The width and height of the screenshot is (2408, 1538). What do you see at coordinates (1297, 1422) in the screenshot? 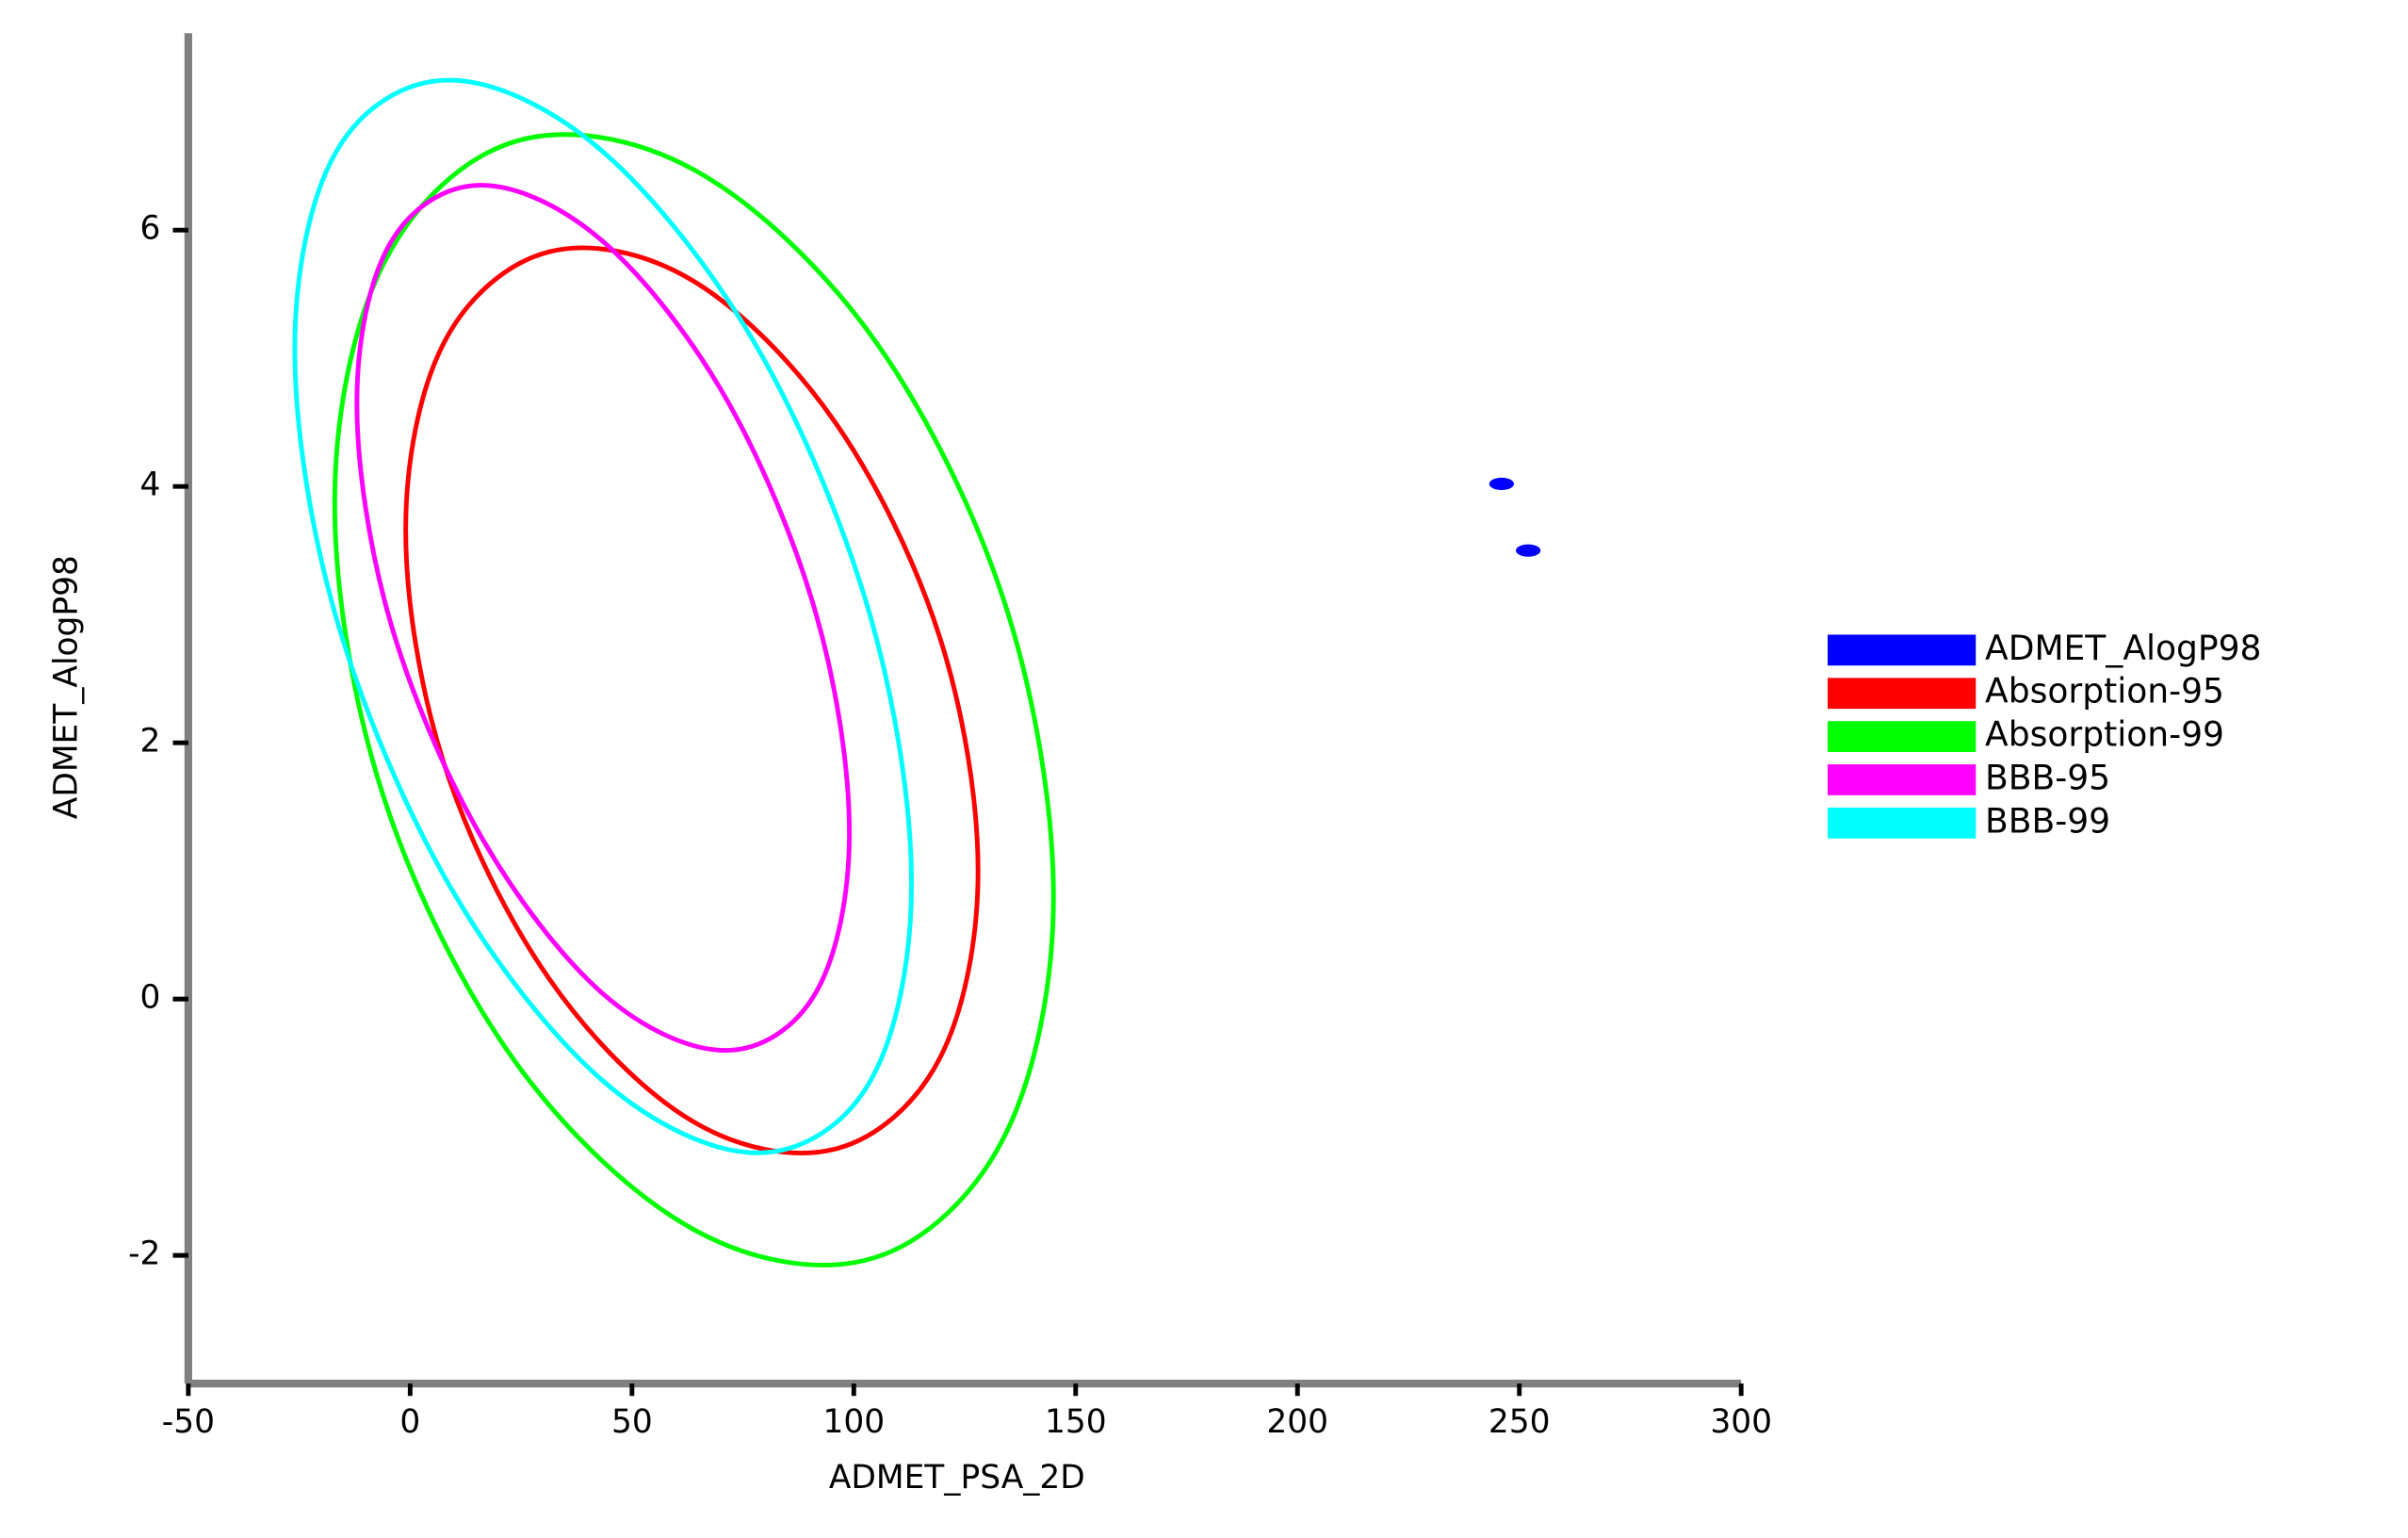
I see `x-tick-label: 200` at bounding box center [1297, 1422].